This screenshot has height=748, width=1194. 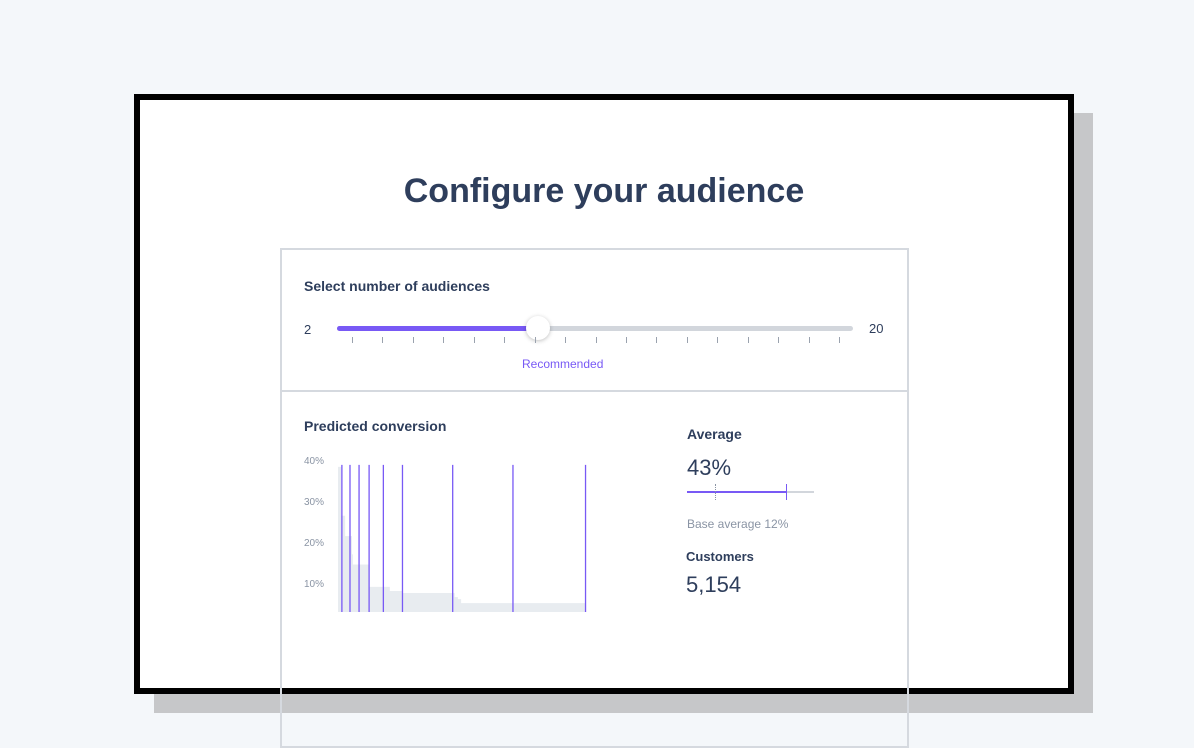 I want to click on average-heading: Average, so click(x=714, y=434).